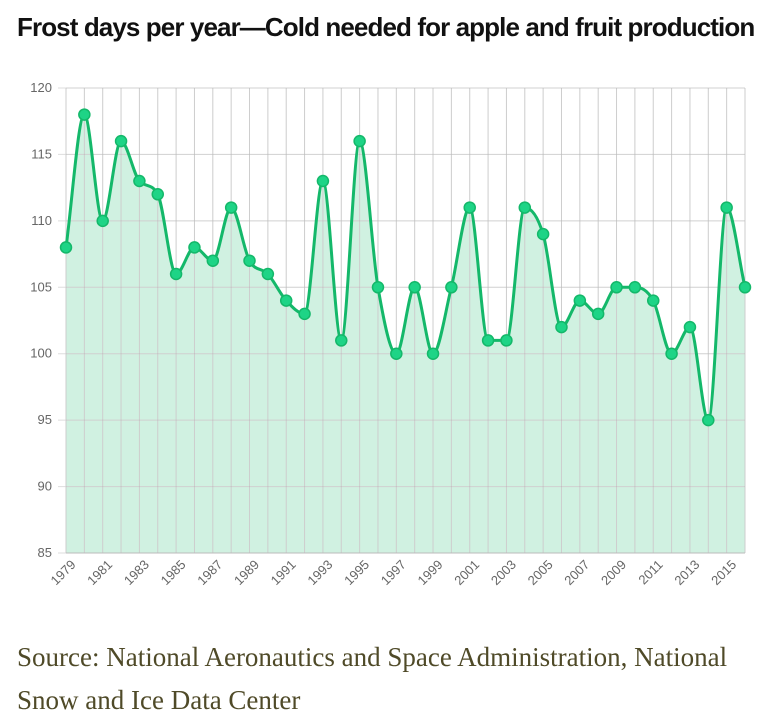 The height and width of the screenshot is (728, 776). Describe the element at coordinates (466, 572) in the screenshot. I see `x-tick-label: 2001` at that location.